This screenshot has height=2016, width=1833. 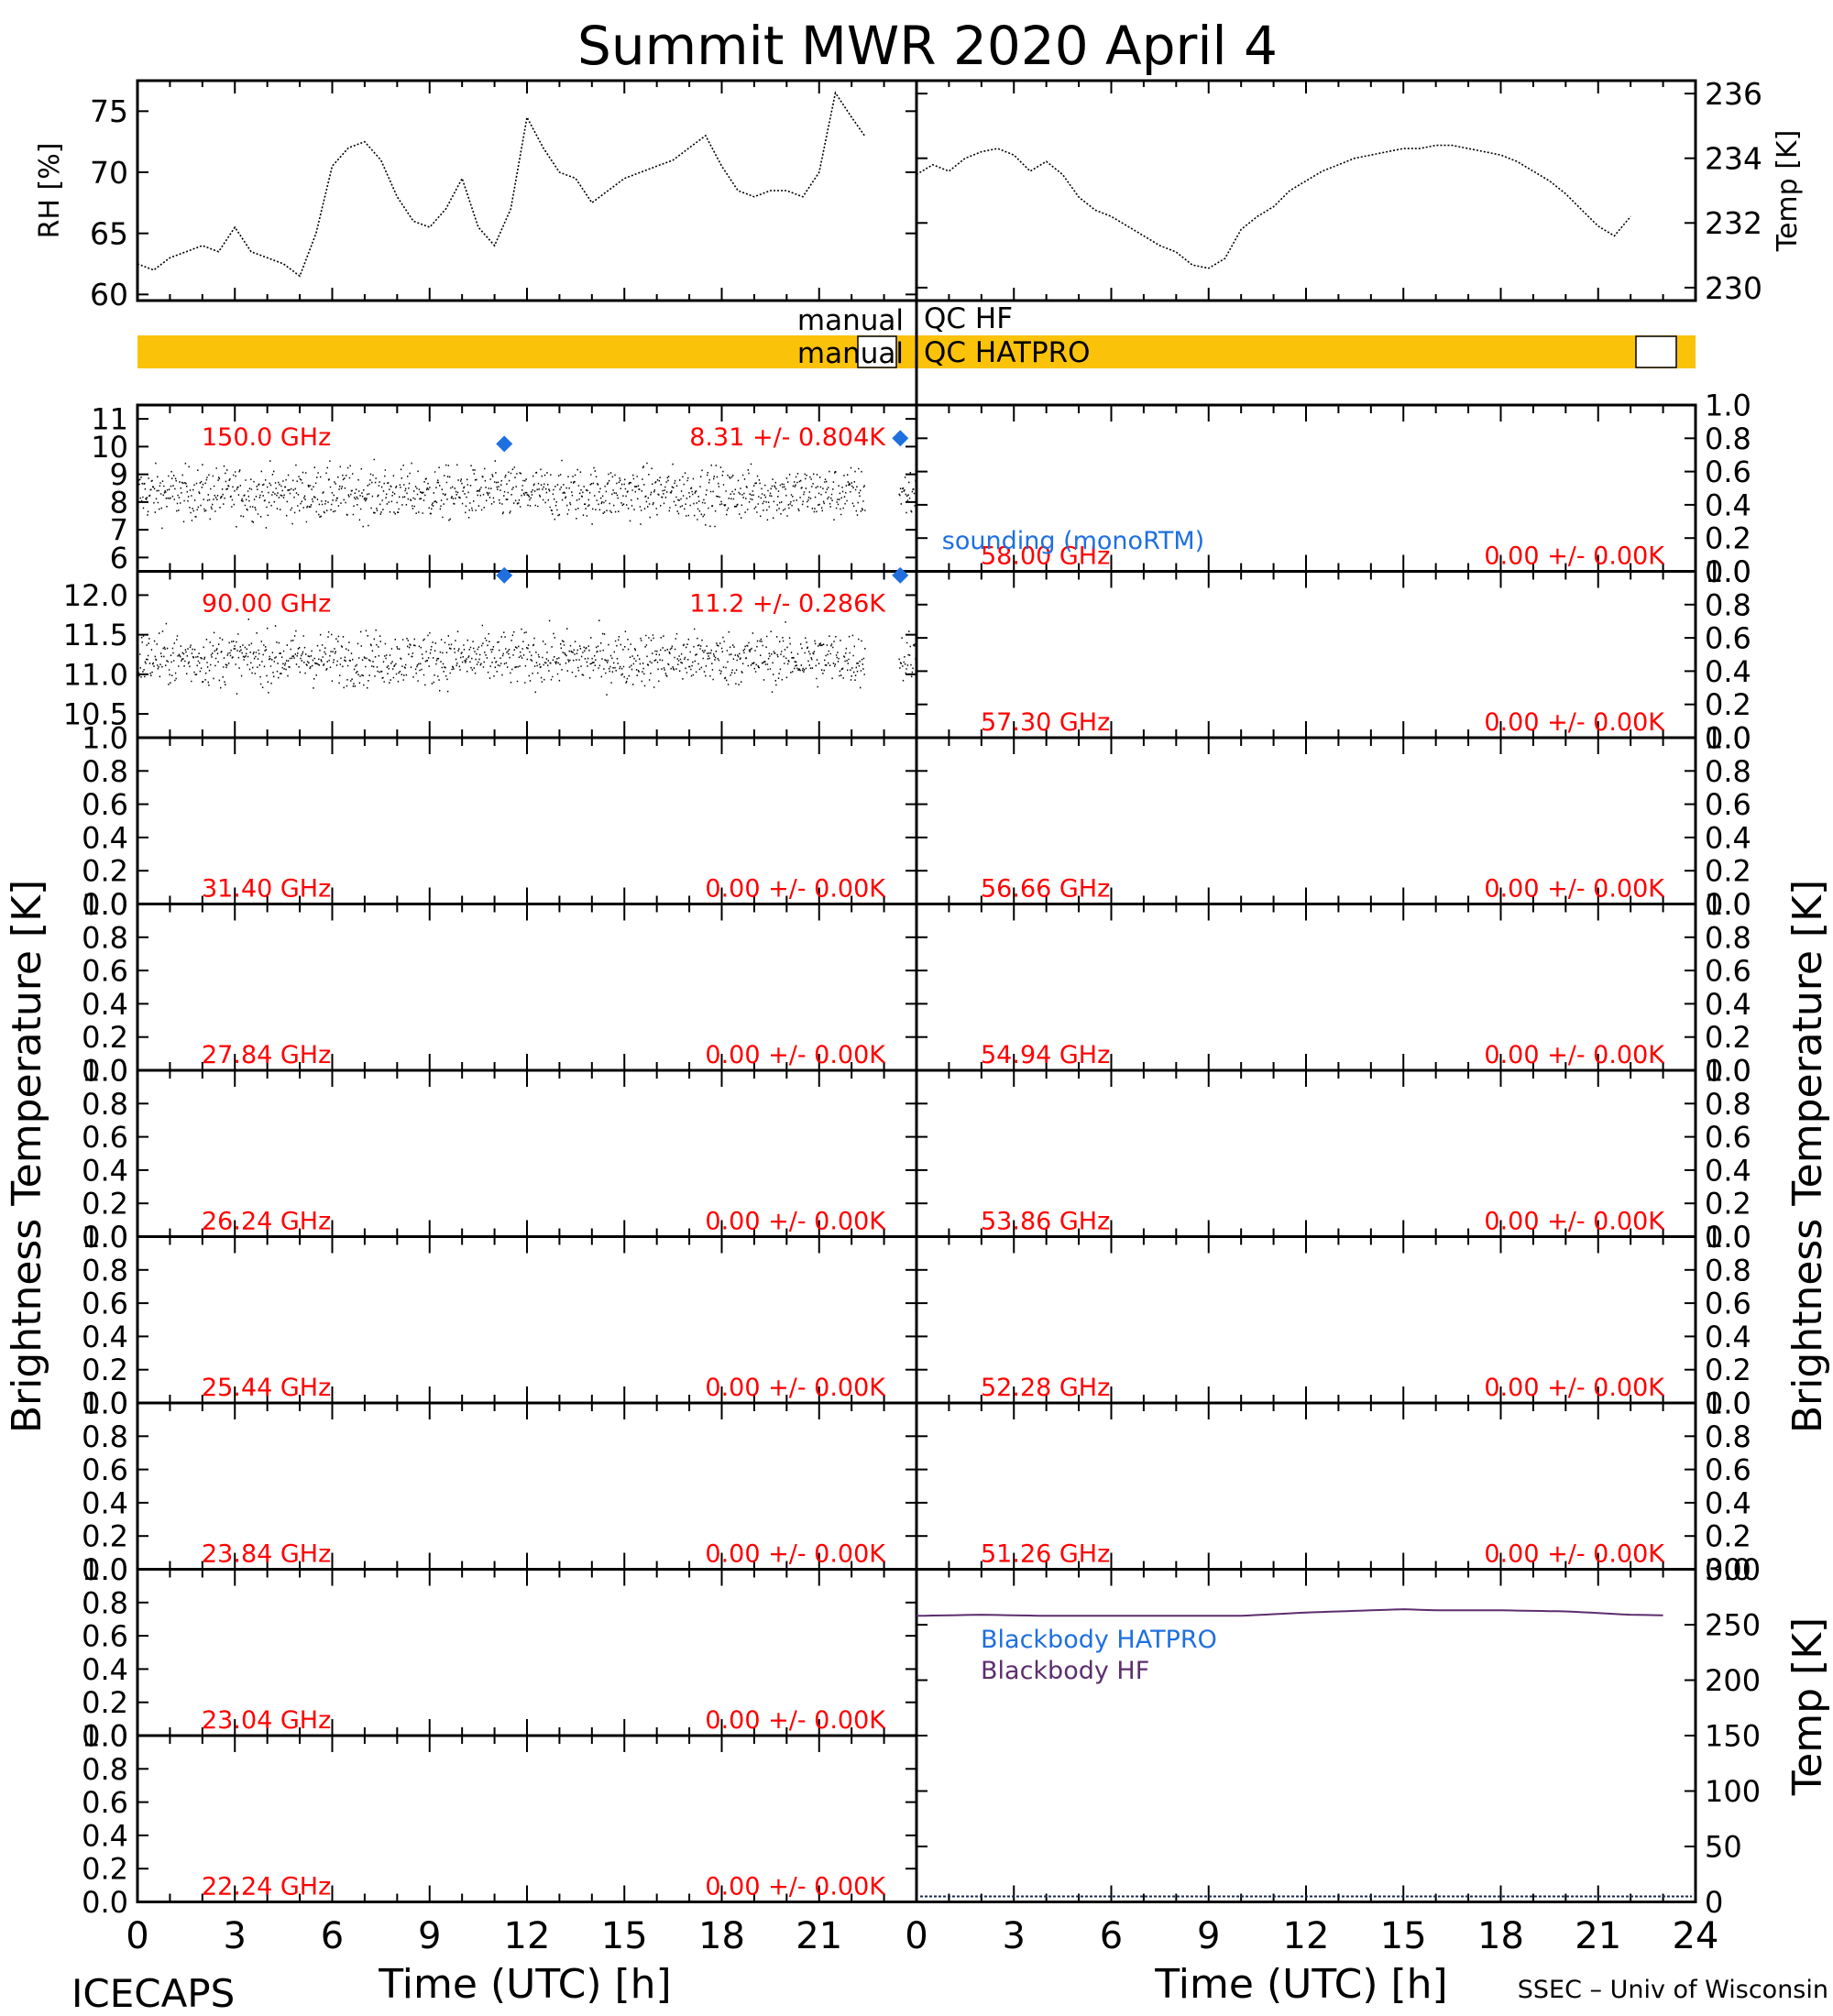 What do you see at coordinates (1807, 1156) in the screenshot?
I see `y-label-right: Brightness Temperature [K]` at bounding box center [1807, 1156].